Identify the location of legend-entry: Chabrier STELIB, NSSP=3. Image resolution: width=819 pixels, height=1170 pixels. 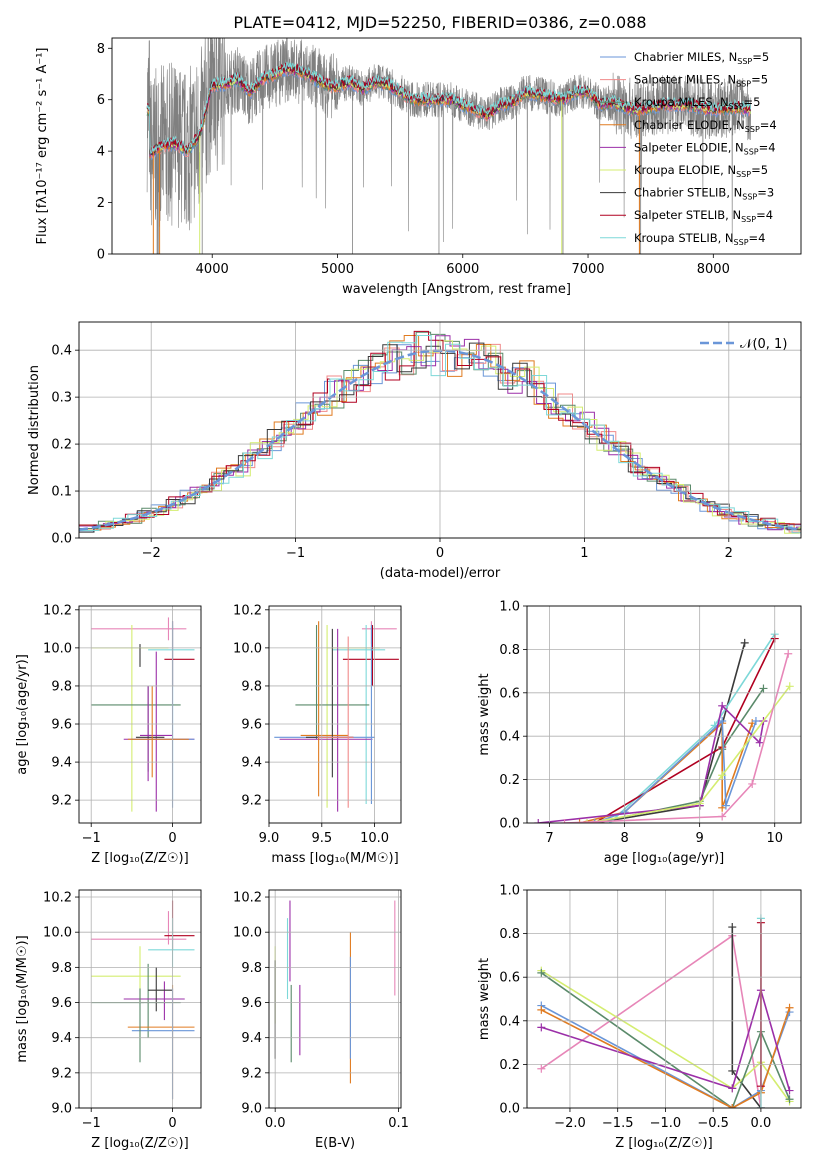
(704, 194).